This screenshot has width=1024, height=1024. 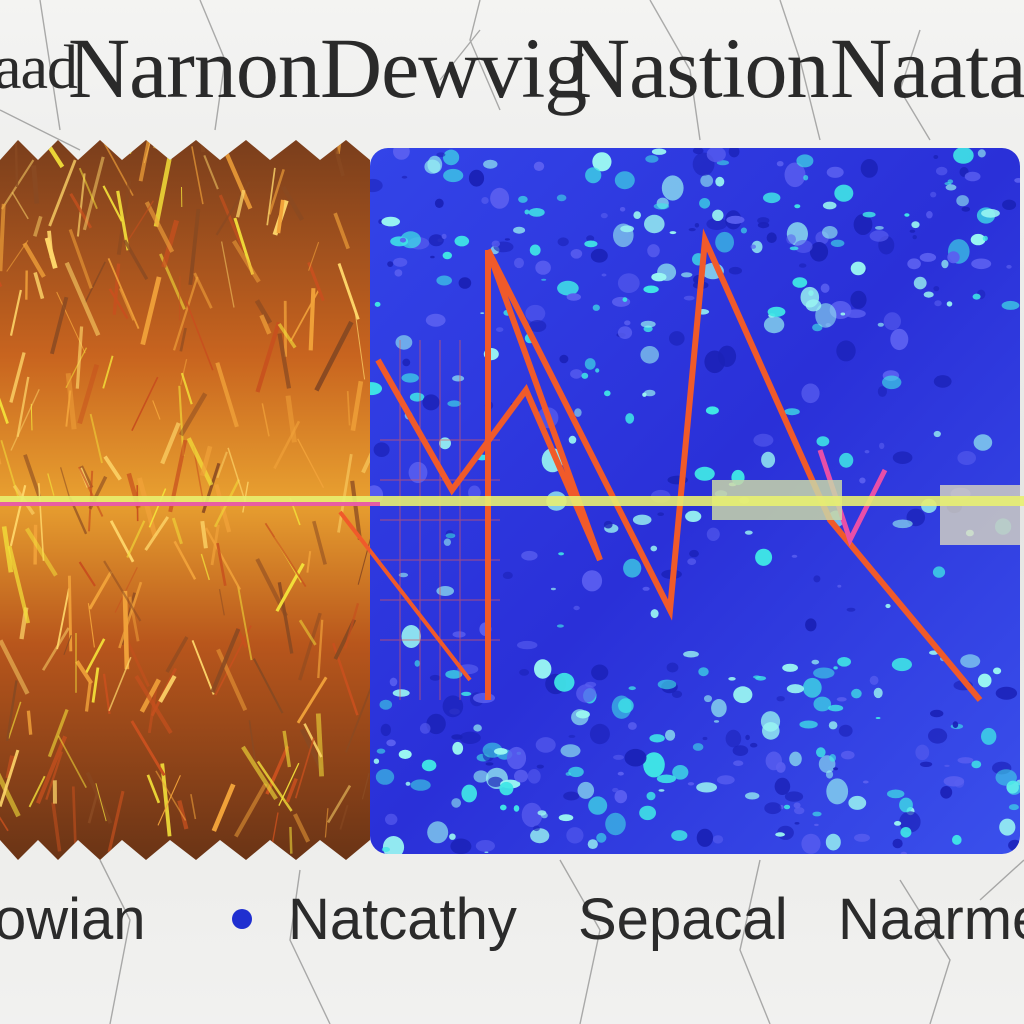 I want to click on header-word-3: Dewvig, so click(x=453, y=68).